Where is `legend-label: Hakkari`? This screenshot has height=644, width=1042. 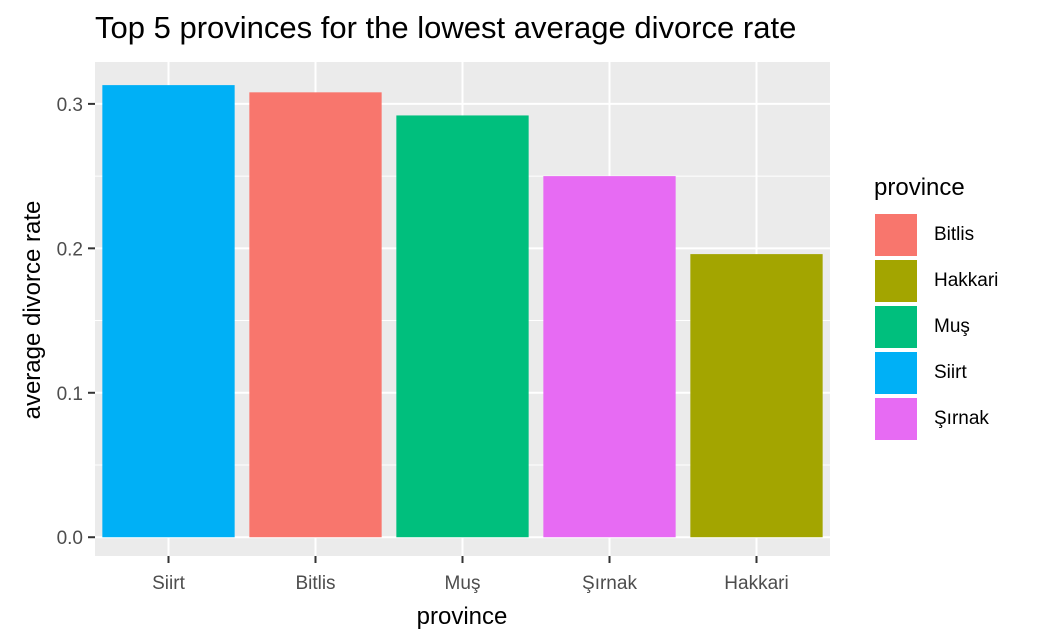 legend-label: Hakkari is located at coordinates (966, 280).